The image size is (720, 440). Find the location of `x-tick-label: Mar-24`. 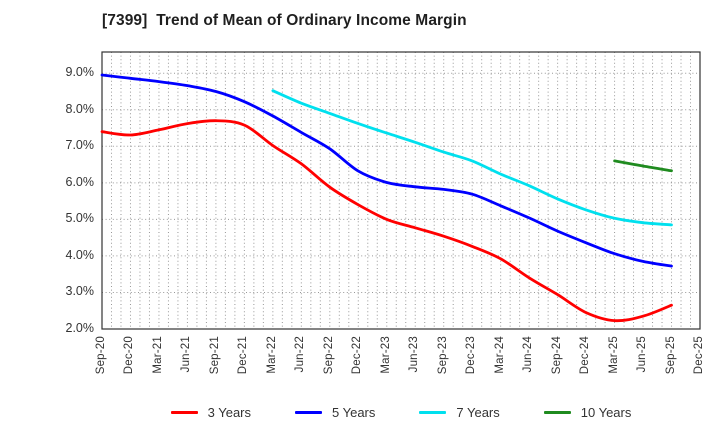

x-tick-label: Mar-24 is located at coordinates (499, 355).